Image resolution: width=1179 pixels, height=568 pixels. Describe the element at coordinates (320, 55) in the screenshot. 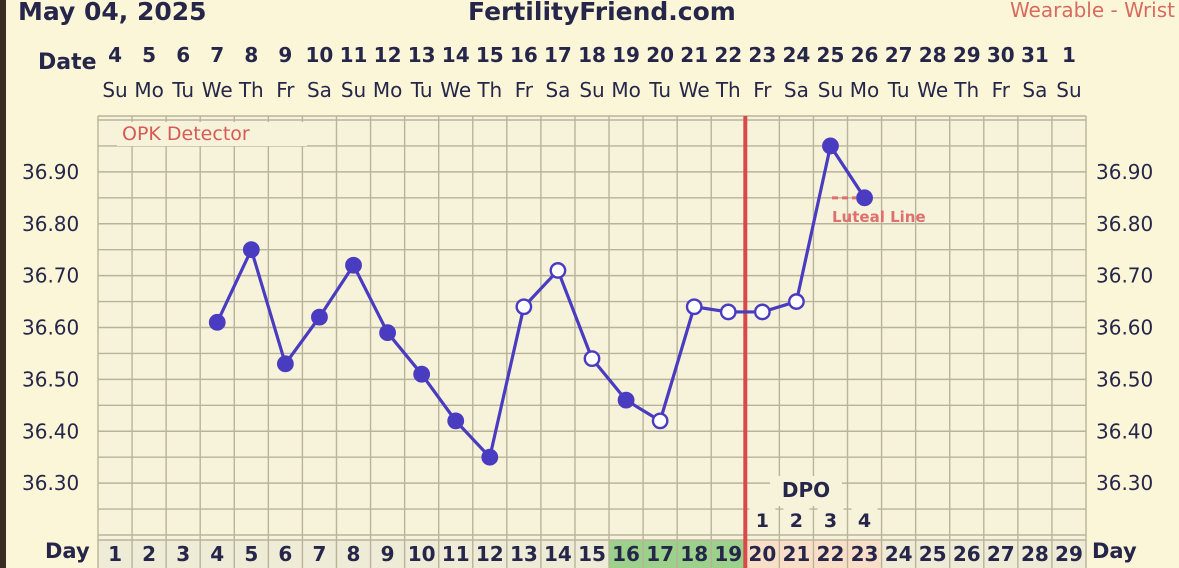

I see `date-label: 10` at that location.